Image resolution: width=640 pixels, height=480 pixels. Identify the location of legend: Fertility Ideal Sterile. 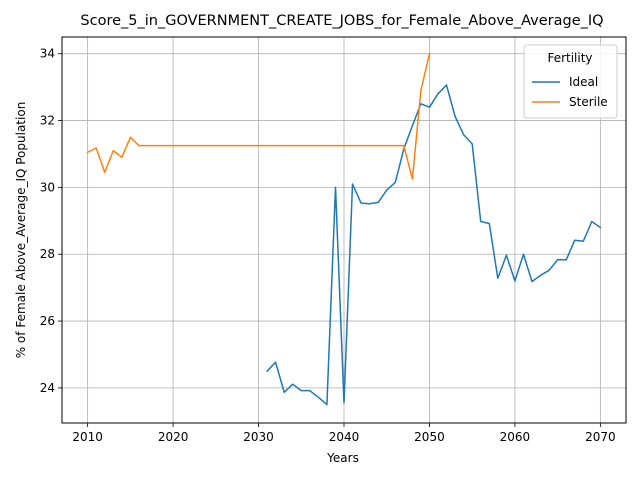
(570, 81).